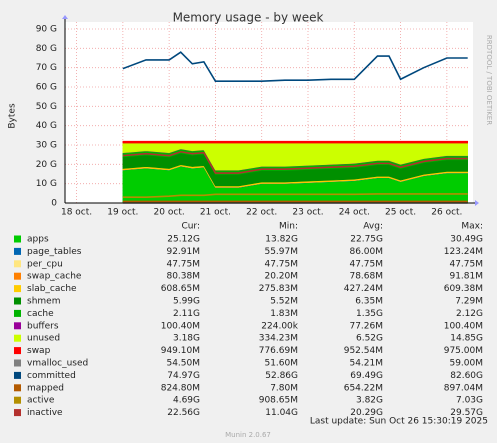 Image resolution: width=497 pixels, height=443 pixels. Describe the element at coordinates (366, 326) in the screenshot. I see `legend-value: 77.26M` at that location.